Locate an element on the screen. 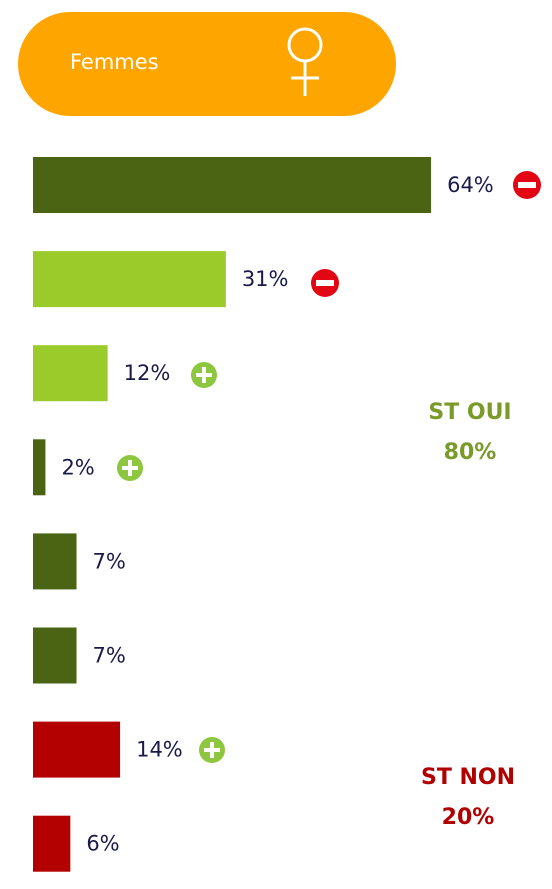 The image size is (552, 889). badge-label: Femmes is located at coordinates (114, 62).